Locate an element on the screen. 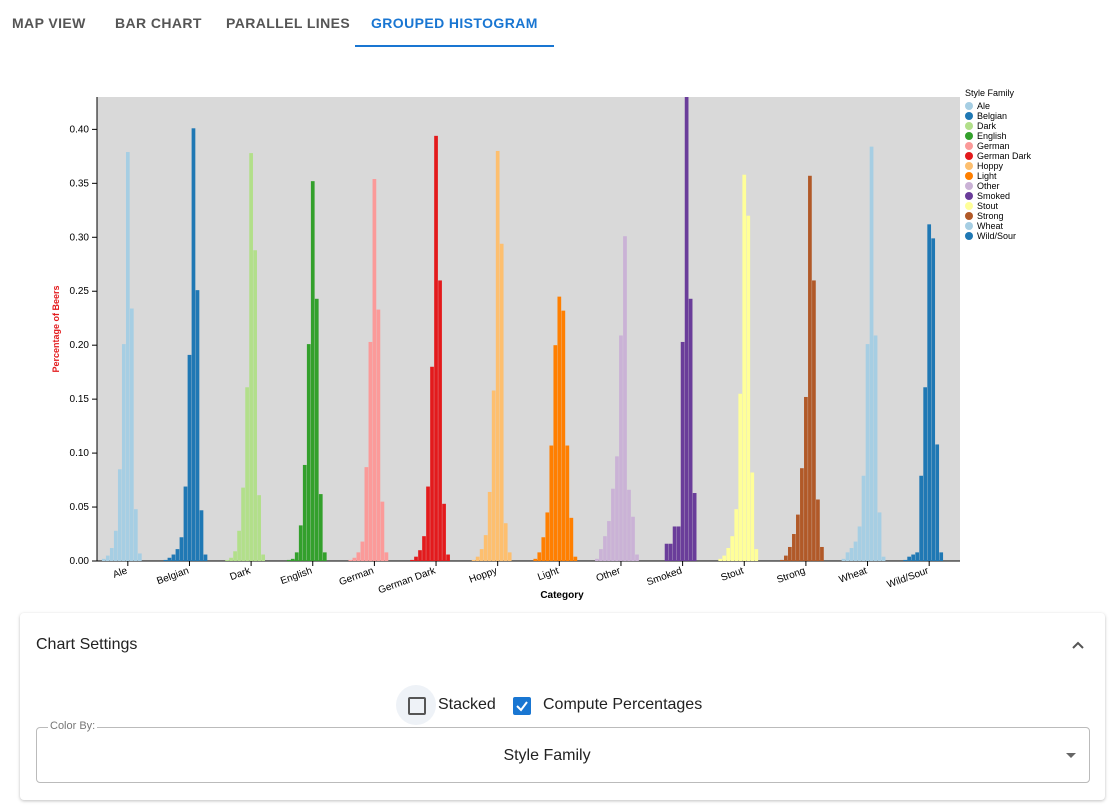 Image resolution: width=1117 pixels, height=807 pixels. tab: MAP VIEW is located at coordinates (49, 23).